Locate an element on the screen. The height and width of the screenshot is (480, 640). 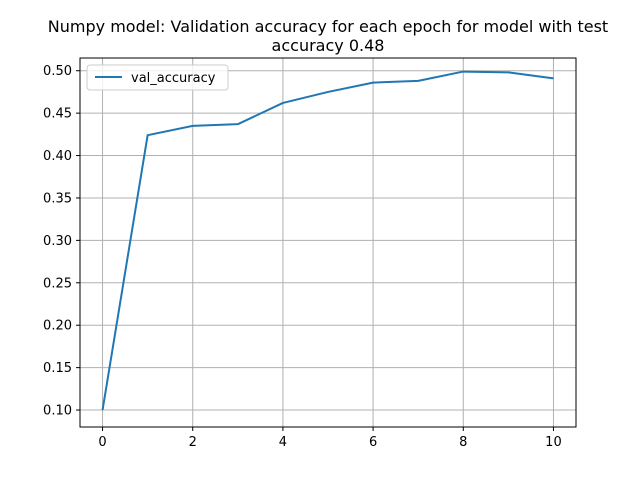
x-tick-label: 6 is located at coordinates (373, 442).